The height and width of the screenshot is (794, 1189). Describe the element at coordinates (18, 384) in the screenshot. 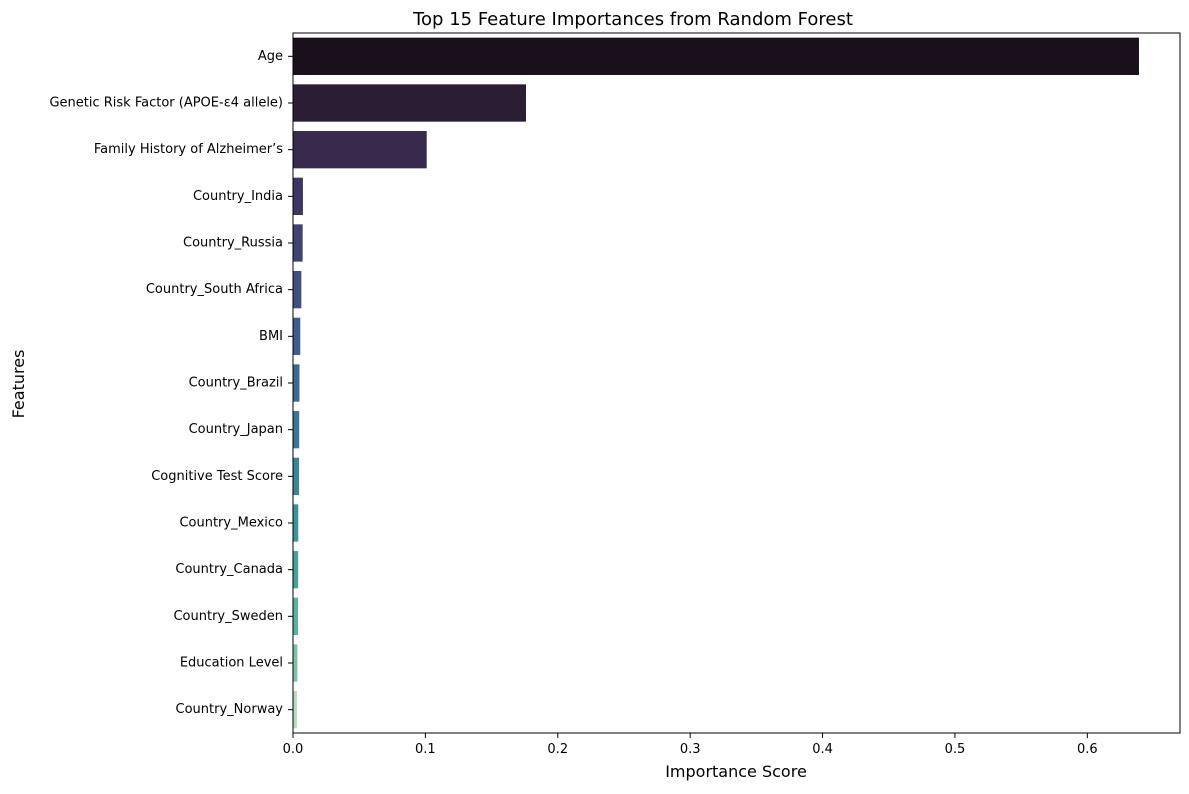

I see `y-axis-label: Features` at that location.